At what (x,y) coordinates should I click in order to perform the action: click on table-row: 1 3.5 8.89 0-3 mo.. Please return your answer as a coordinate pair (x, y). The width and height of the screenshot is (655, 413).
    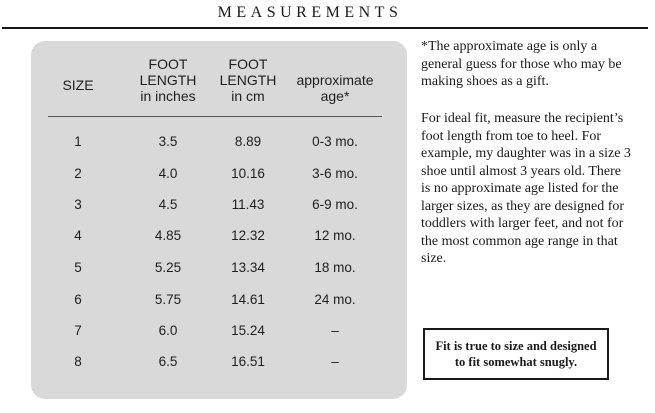
    Looking at the image, I should click on (219, 142).